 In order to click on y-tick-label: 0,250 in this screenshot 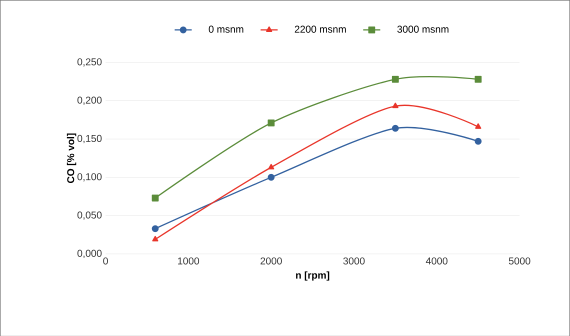, I will do `click(89, 62)`.